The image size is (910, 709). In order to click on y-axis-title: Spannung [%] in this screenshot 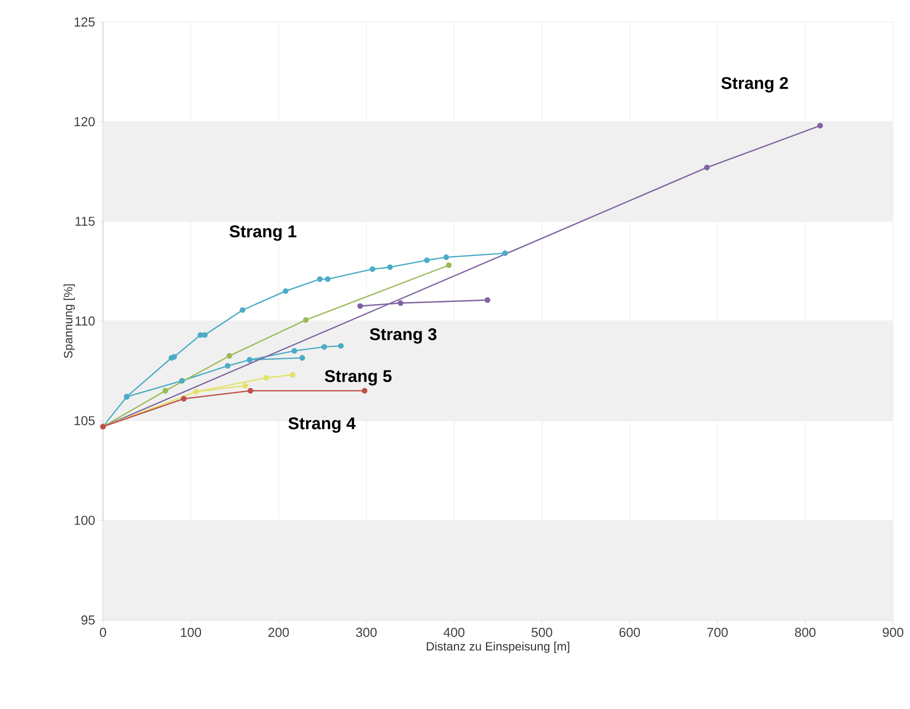, I will do `click(69, 321)`.